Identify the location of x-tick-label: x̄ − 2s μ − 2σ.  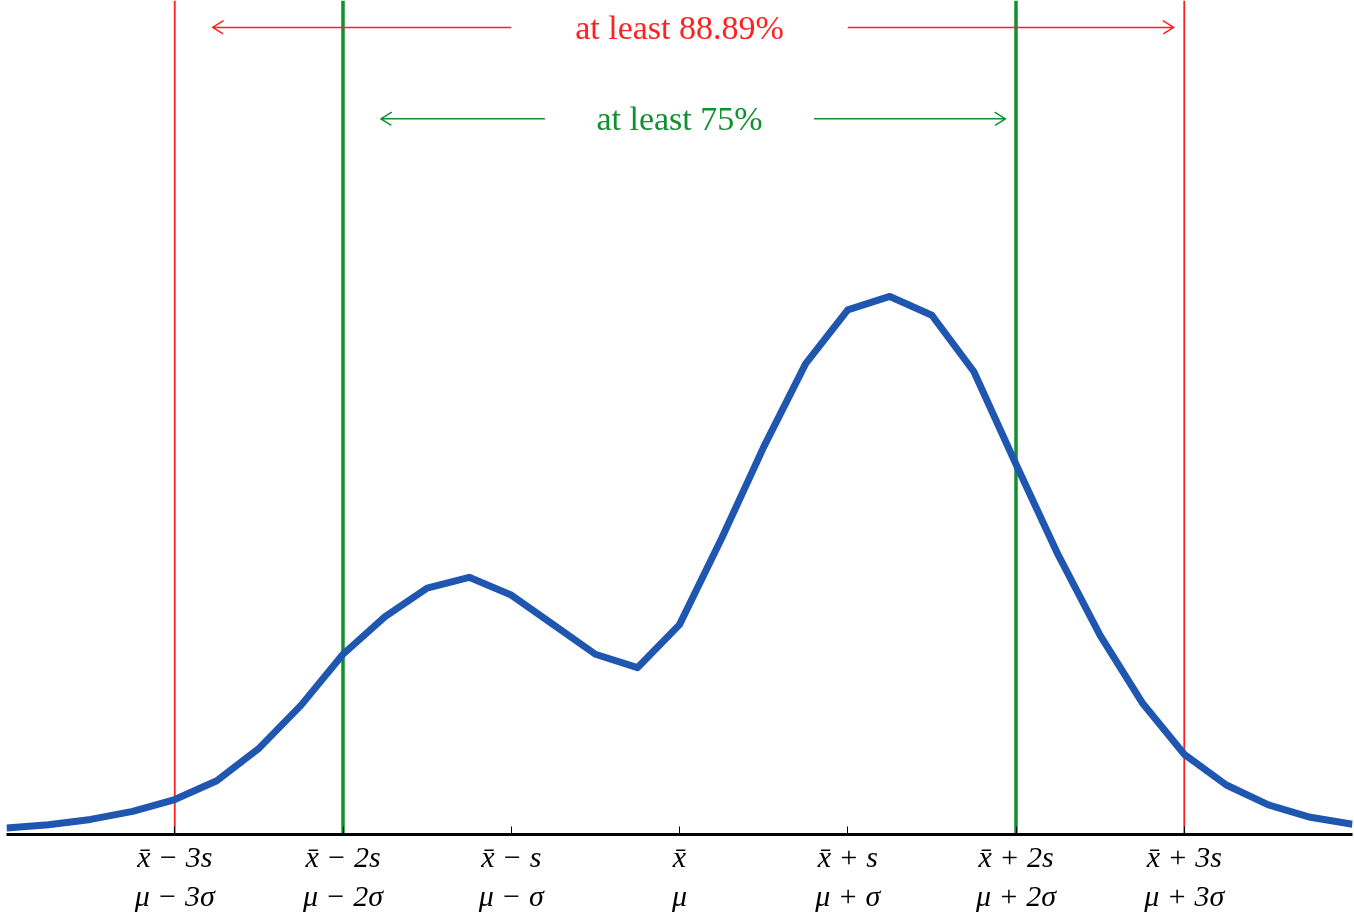
(343, 876).